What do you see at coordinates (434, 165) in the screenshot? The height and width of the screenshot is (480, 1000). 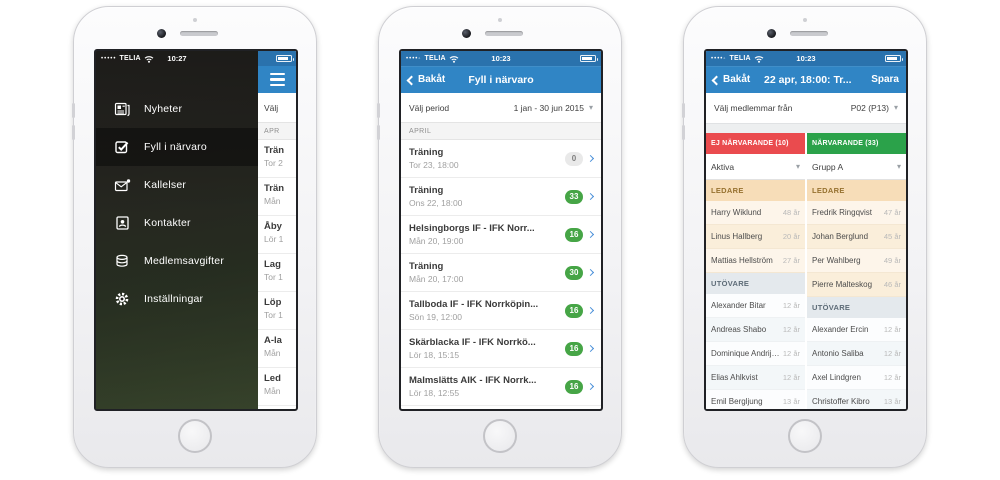 I see `event-subtitle: Tor 23, 18:00` at bounding box center [434, 165].